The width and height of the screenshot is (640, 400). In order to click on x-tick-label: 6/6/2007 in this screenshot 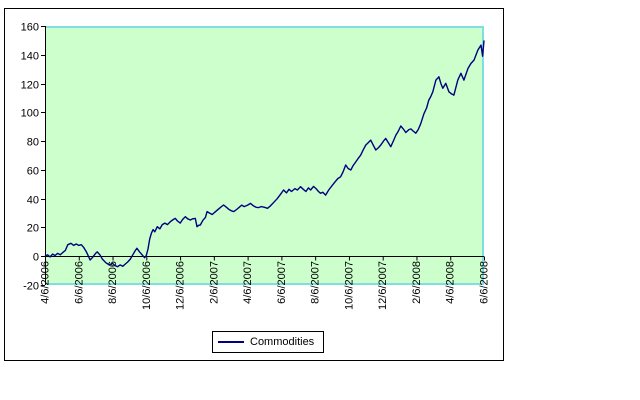, I will do `click(282, 282)`.